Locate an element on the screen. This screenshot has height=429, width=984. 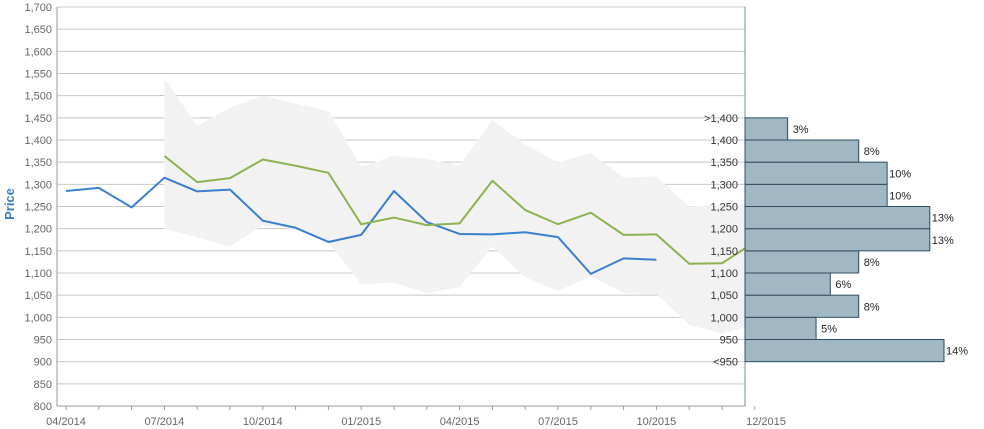
y-axis-label: Price is located at coordinates (9, 204).